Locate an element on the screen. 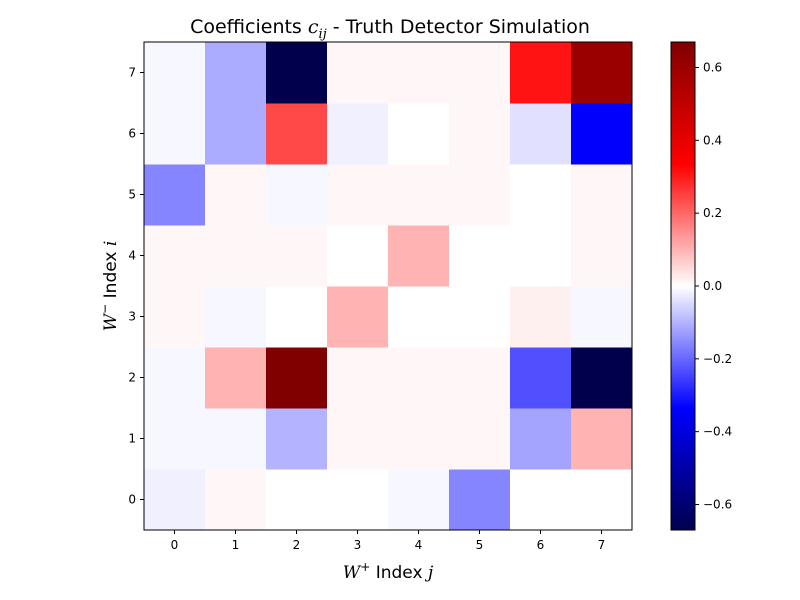 The width and height of the screenshot is (800, 600). colorbar-tick-label: 0.0 is located at coordinates (712, 286).